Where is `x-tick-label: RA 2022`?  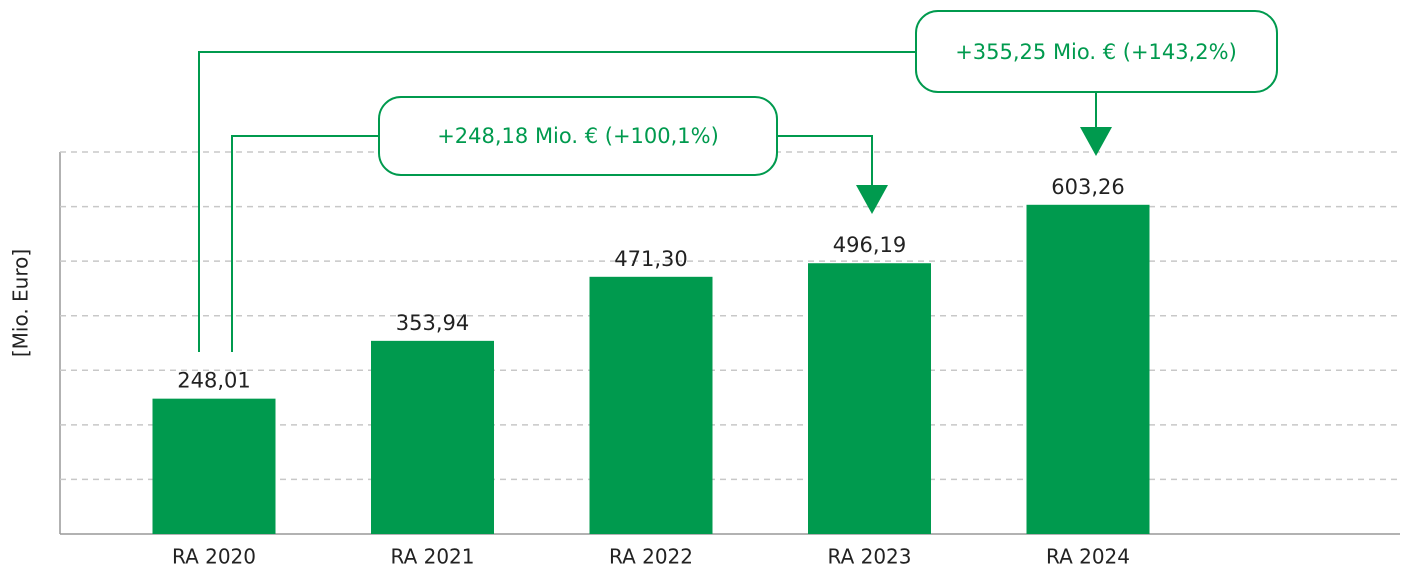 x-tick-label: RA 2022 is located at coordinates (651, 557).